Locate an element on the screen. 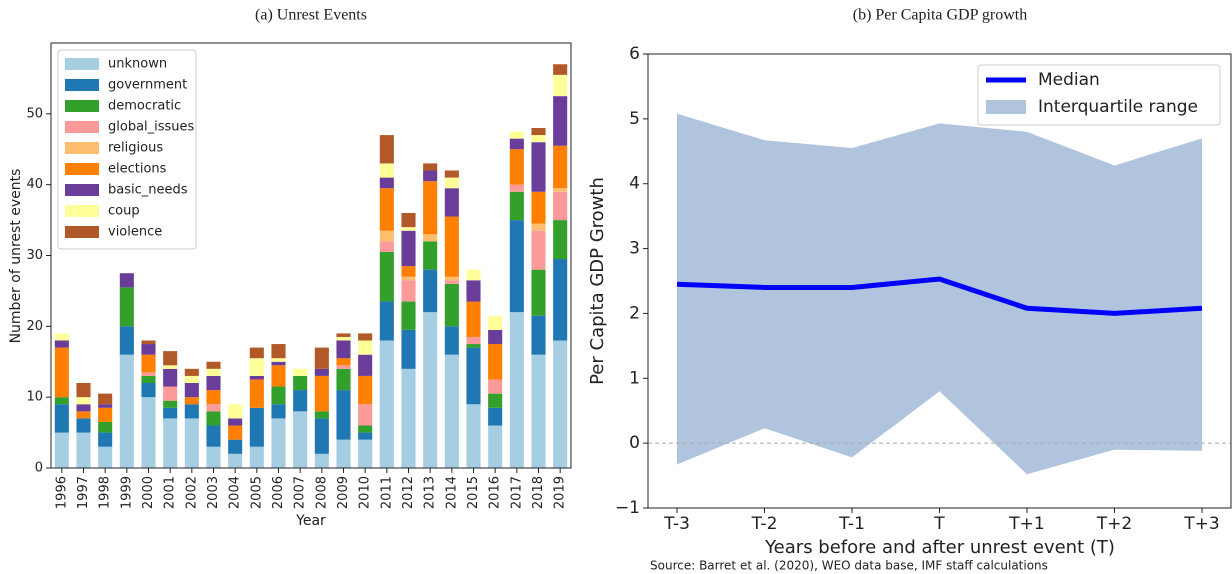  x-tick-label: 2010 is located at coordinates (365, 492).